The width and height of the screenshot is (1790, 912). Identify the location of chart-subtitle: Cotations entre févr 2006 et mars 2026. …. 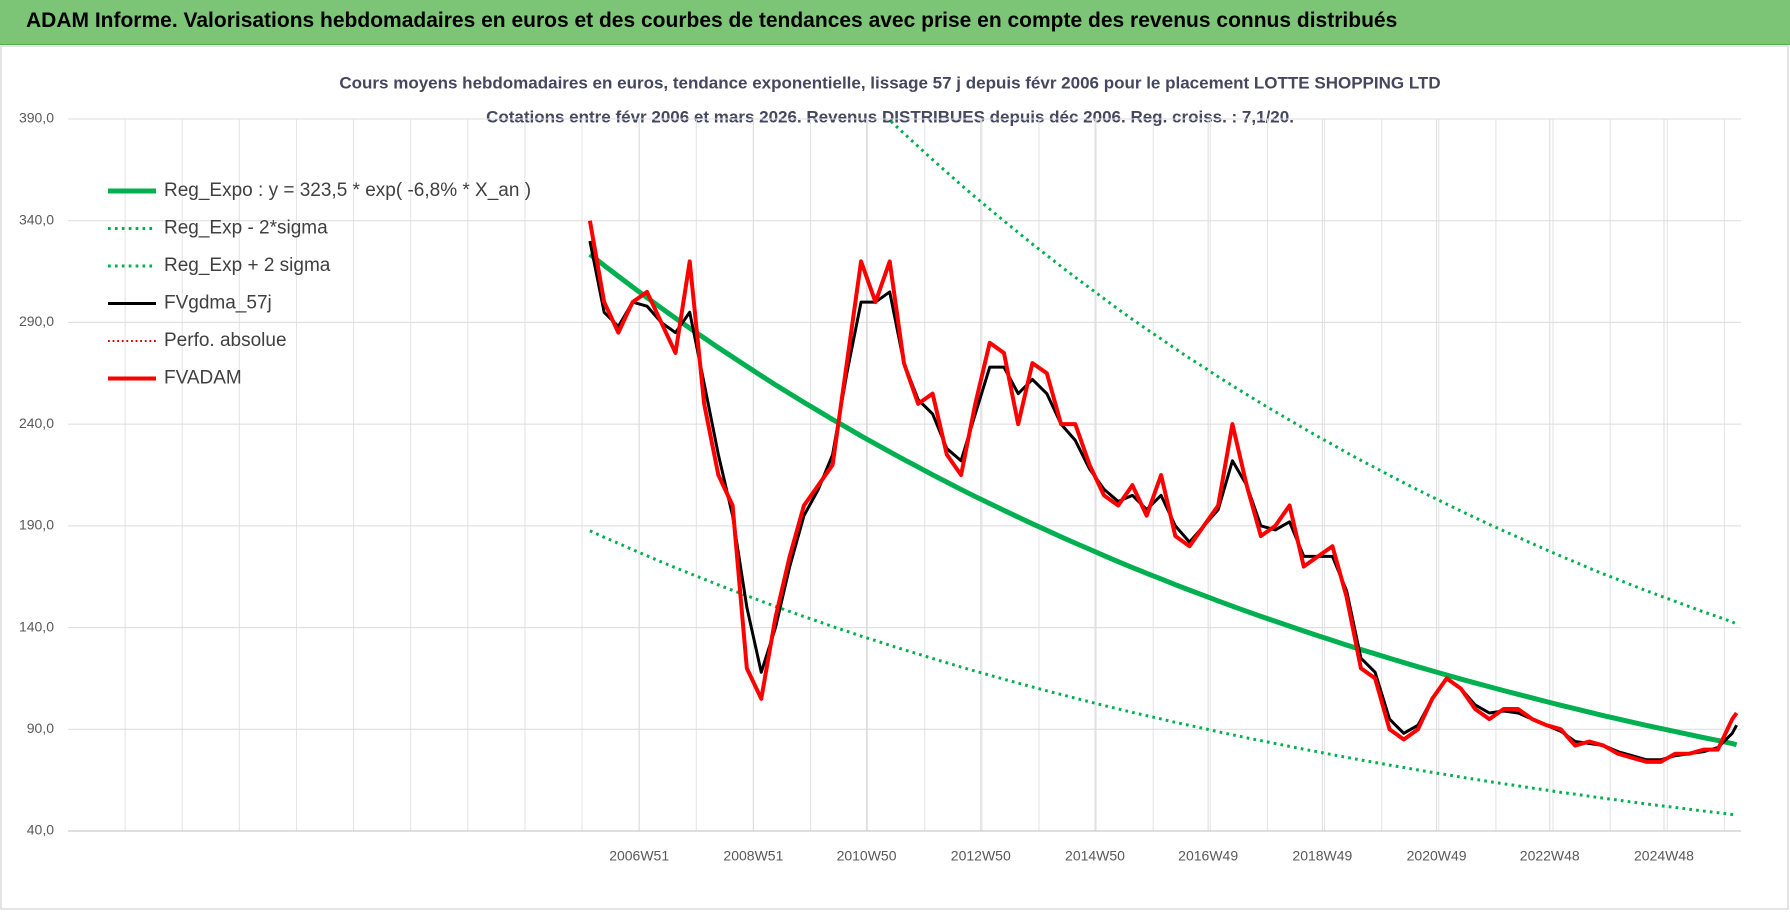
(890, 116).